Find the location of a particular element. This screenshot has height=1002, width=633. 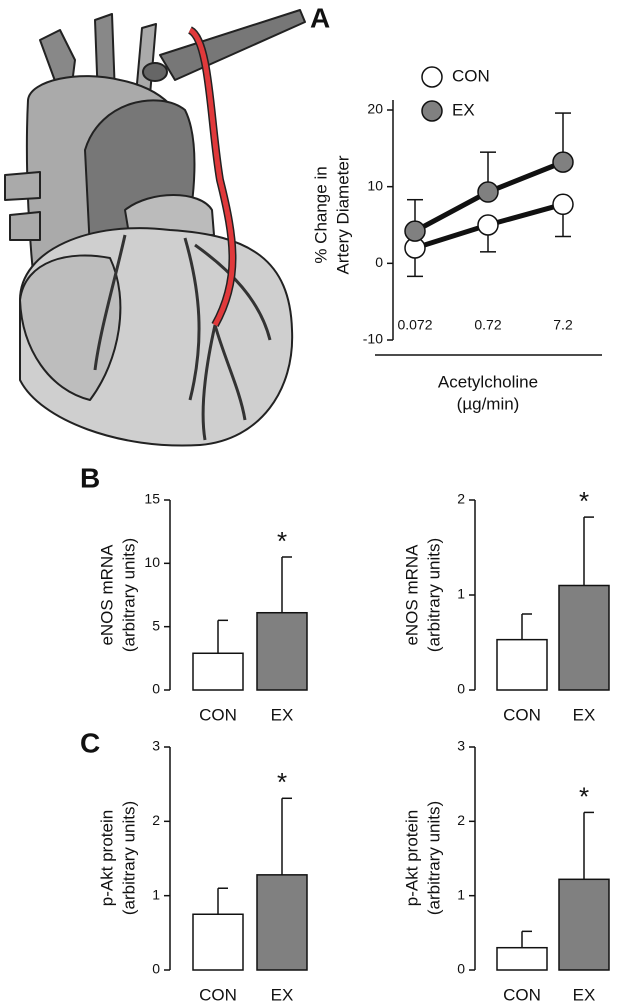

x-tick-label: 0.072 is located at coordinates (414, 325).